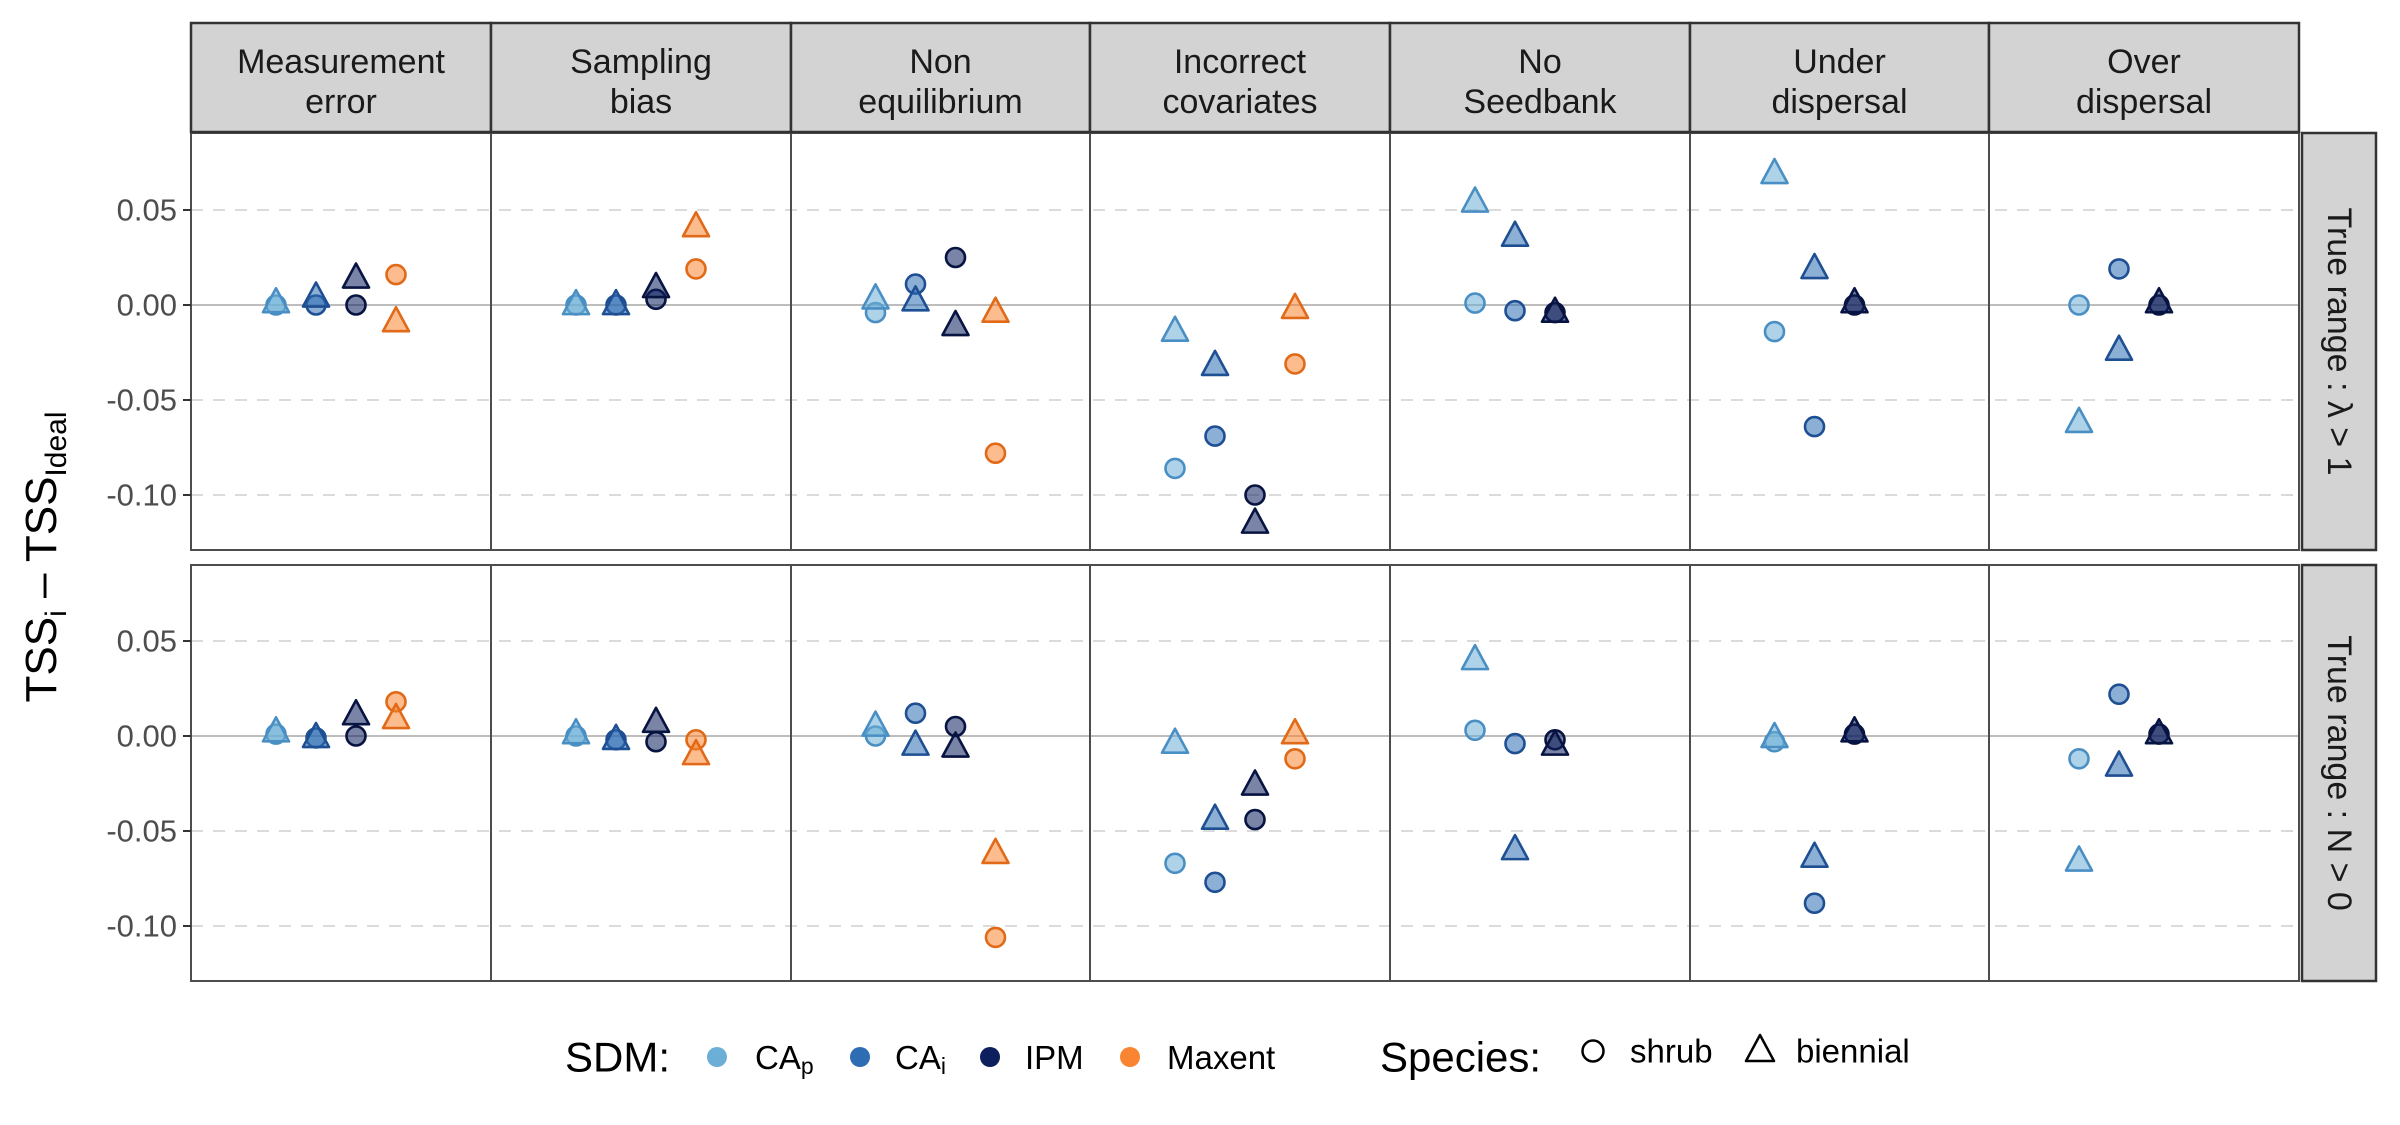 This screenshot has height=1125, width=2400. Describe the element at coordinates (2144, 773) in the screenshot. I see `panel-border` at that location.